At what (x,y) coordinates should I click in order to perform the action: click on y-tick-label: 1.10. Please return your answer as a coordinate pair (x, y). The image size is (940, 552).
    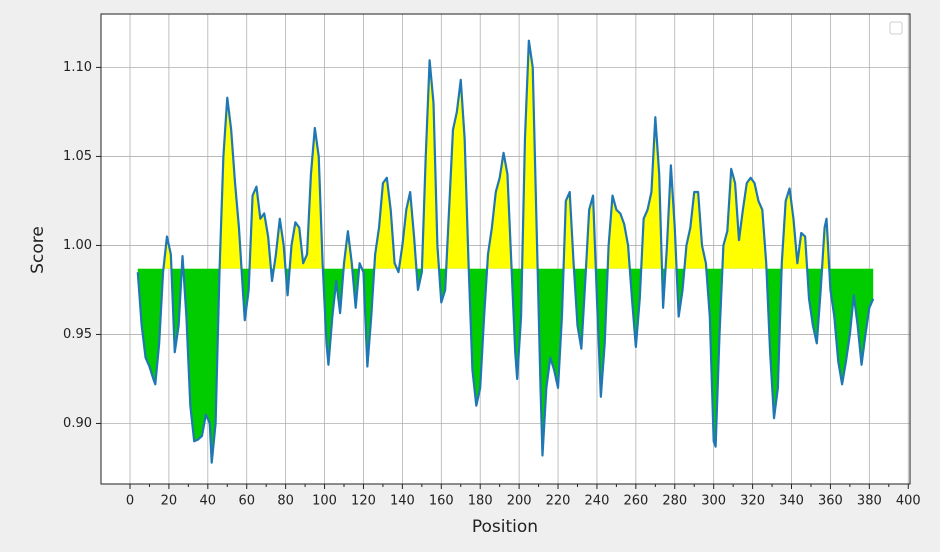
    Looking at the image, I should click on (77, 67).